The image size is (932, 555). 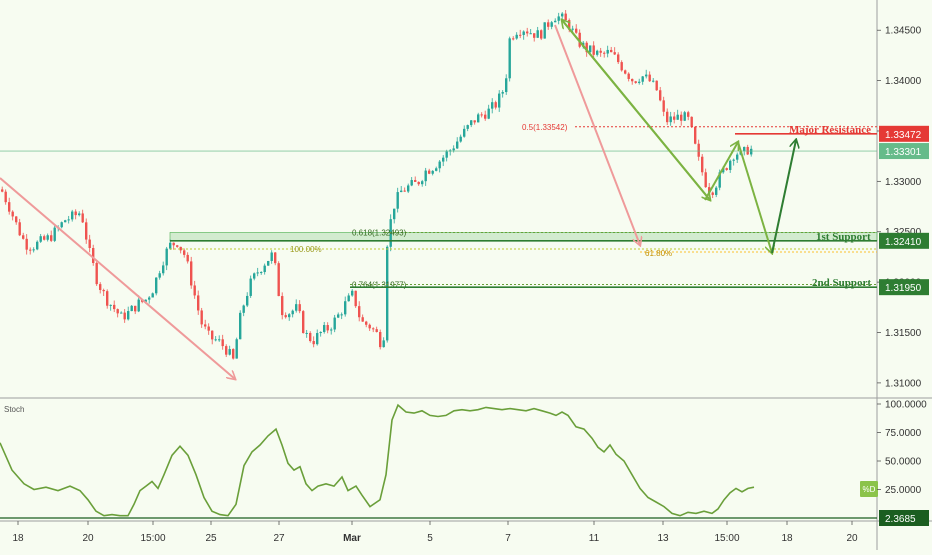 I want to click on time-tick-label: 20, so click(x=852, y=538).